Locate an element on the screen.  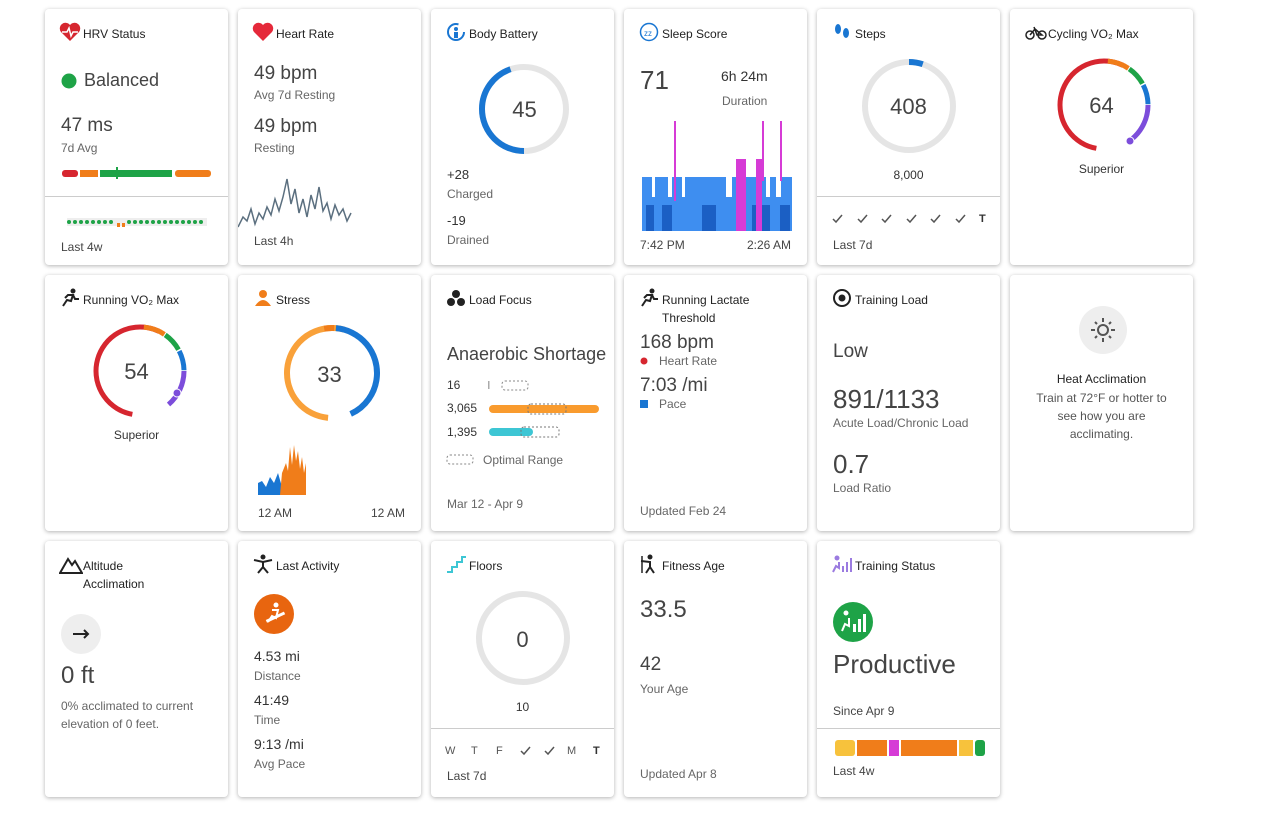
title: Floors is located at coordinates (486, 566).